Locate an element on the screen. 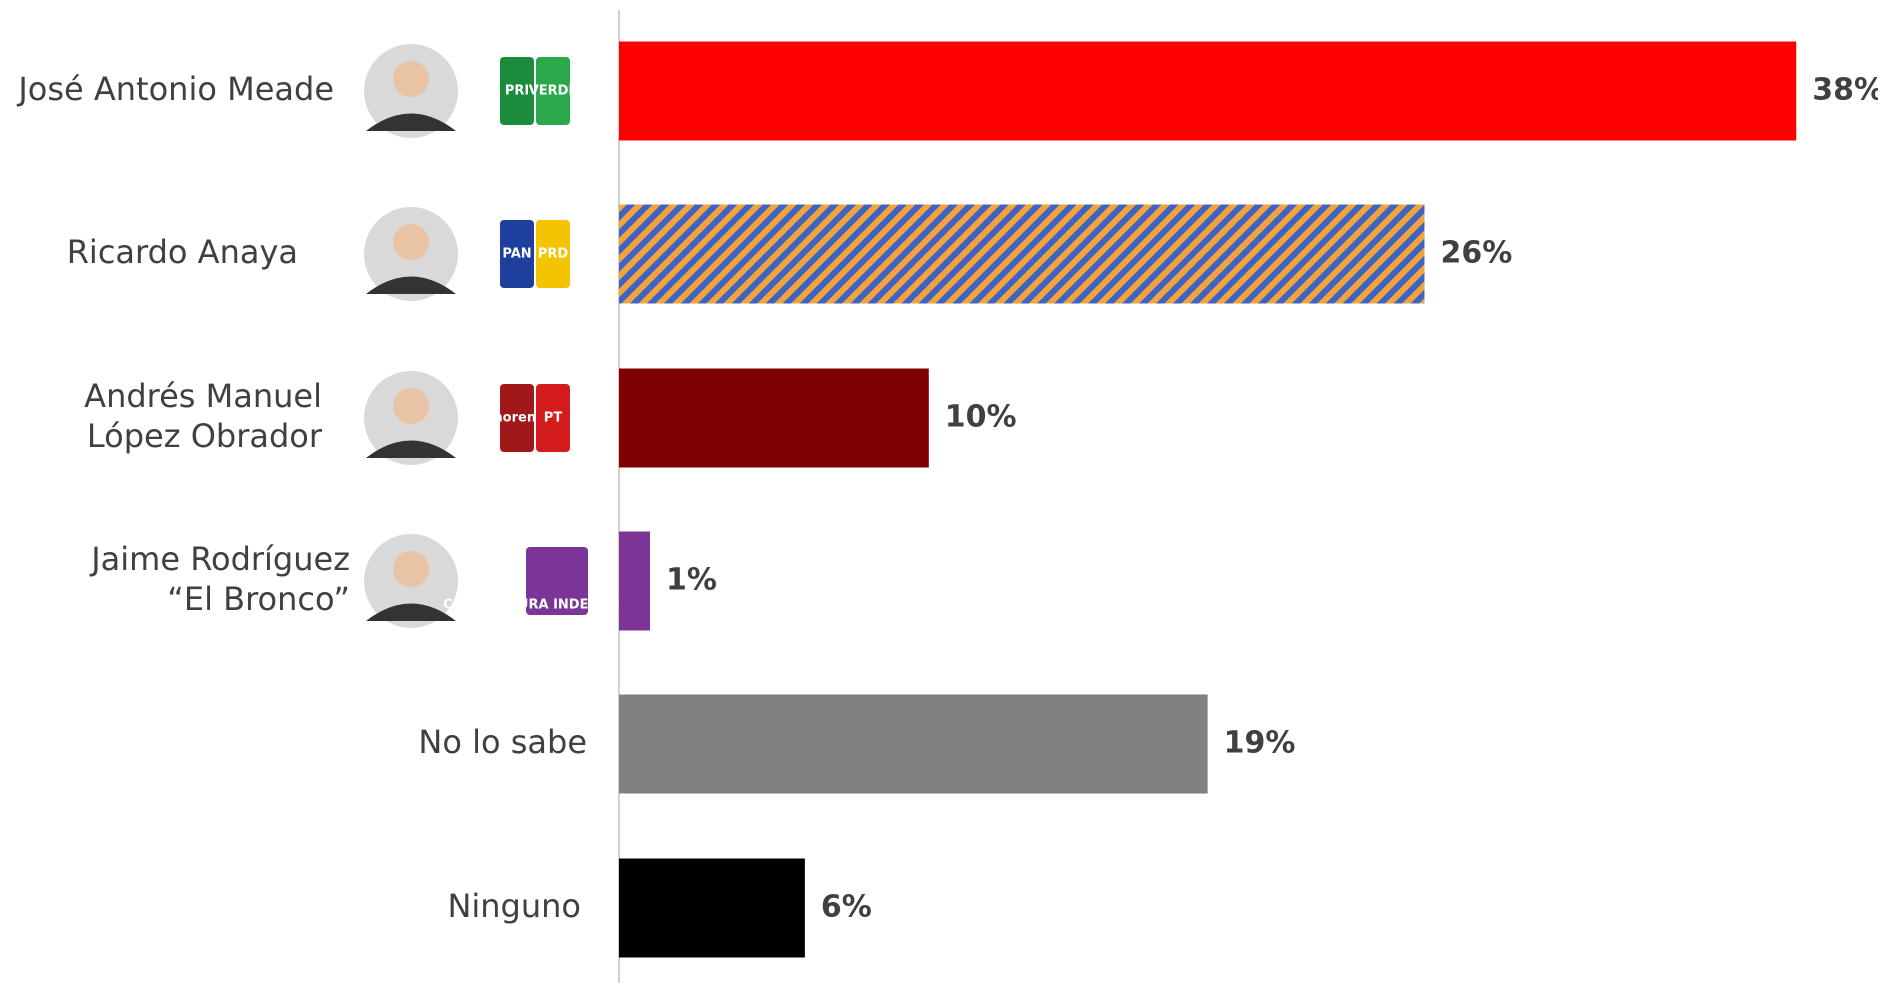 This screenshot has height=983, width=1878. party-logo-label: CANDIDATURA INDEPENDIENTE is located at coordinates (557, 605).